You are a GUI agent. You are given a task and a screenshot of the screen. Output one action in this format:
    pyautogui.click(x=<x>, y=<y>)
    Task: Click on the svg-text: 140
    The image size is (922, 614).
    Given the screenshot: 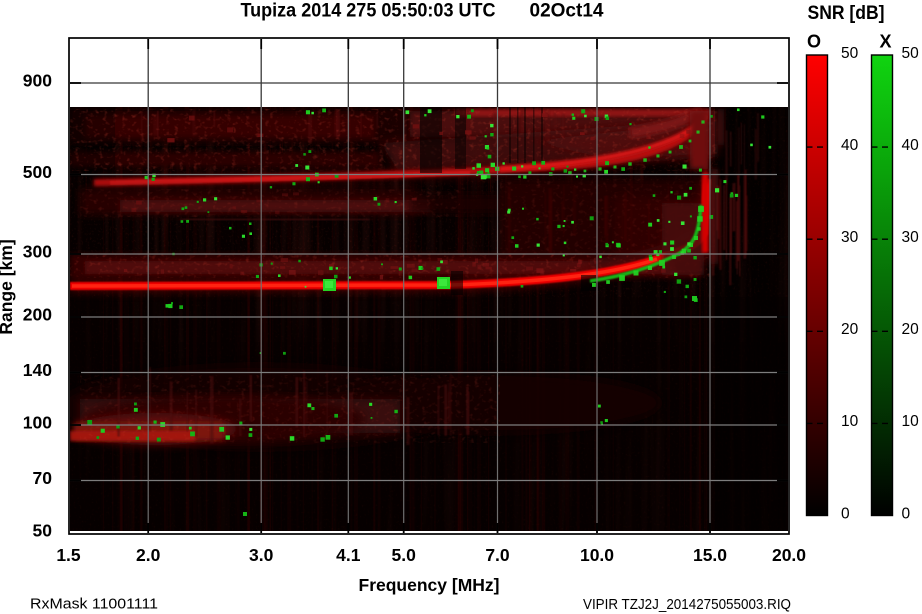 What is the action you would take?
    pyautogui.click(x=37, y=370)
    